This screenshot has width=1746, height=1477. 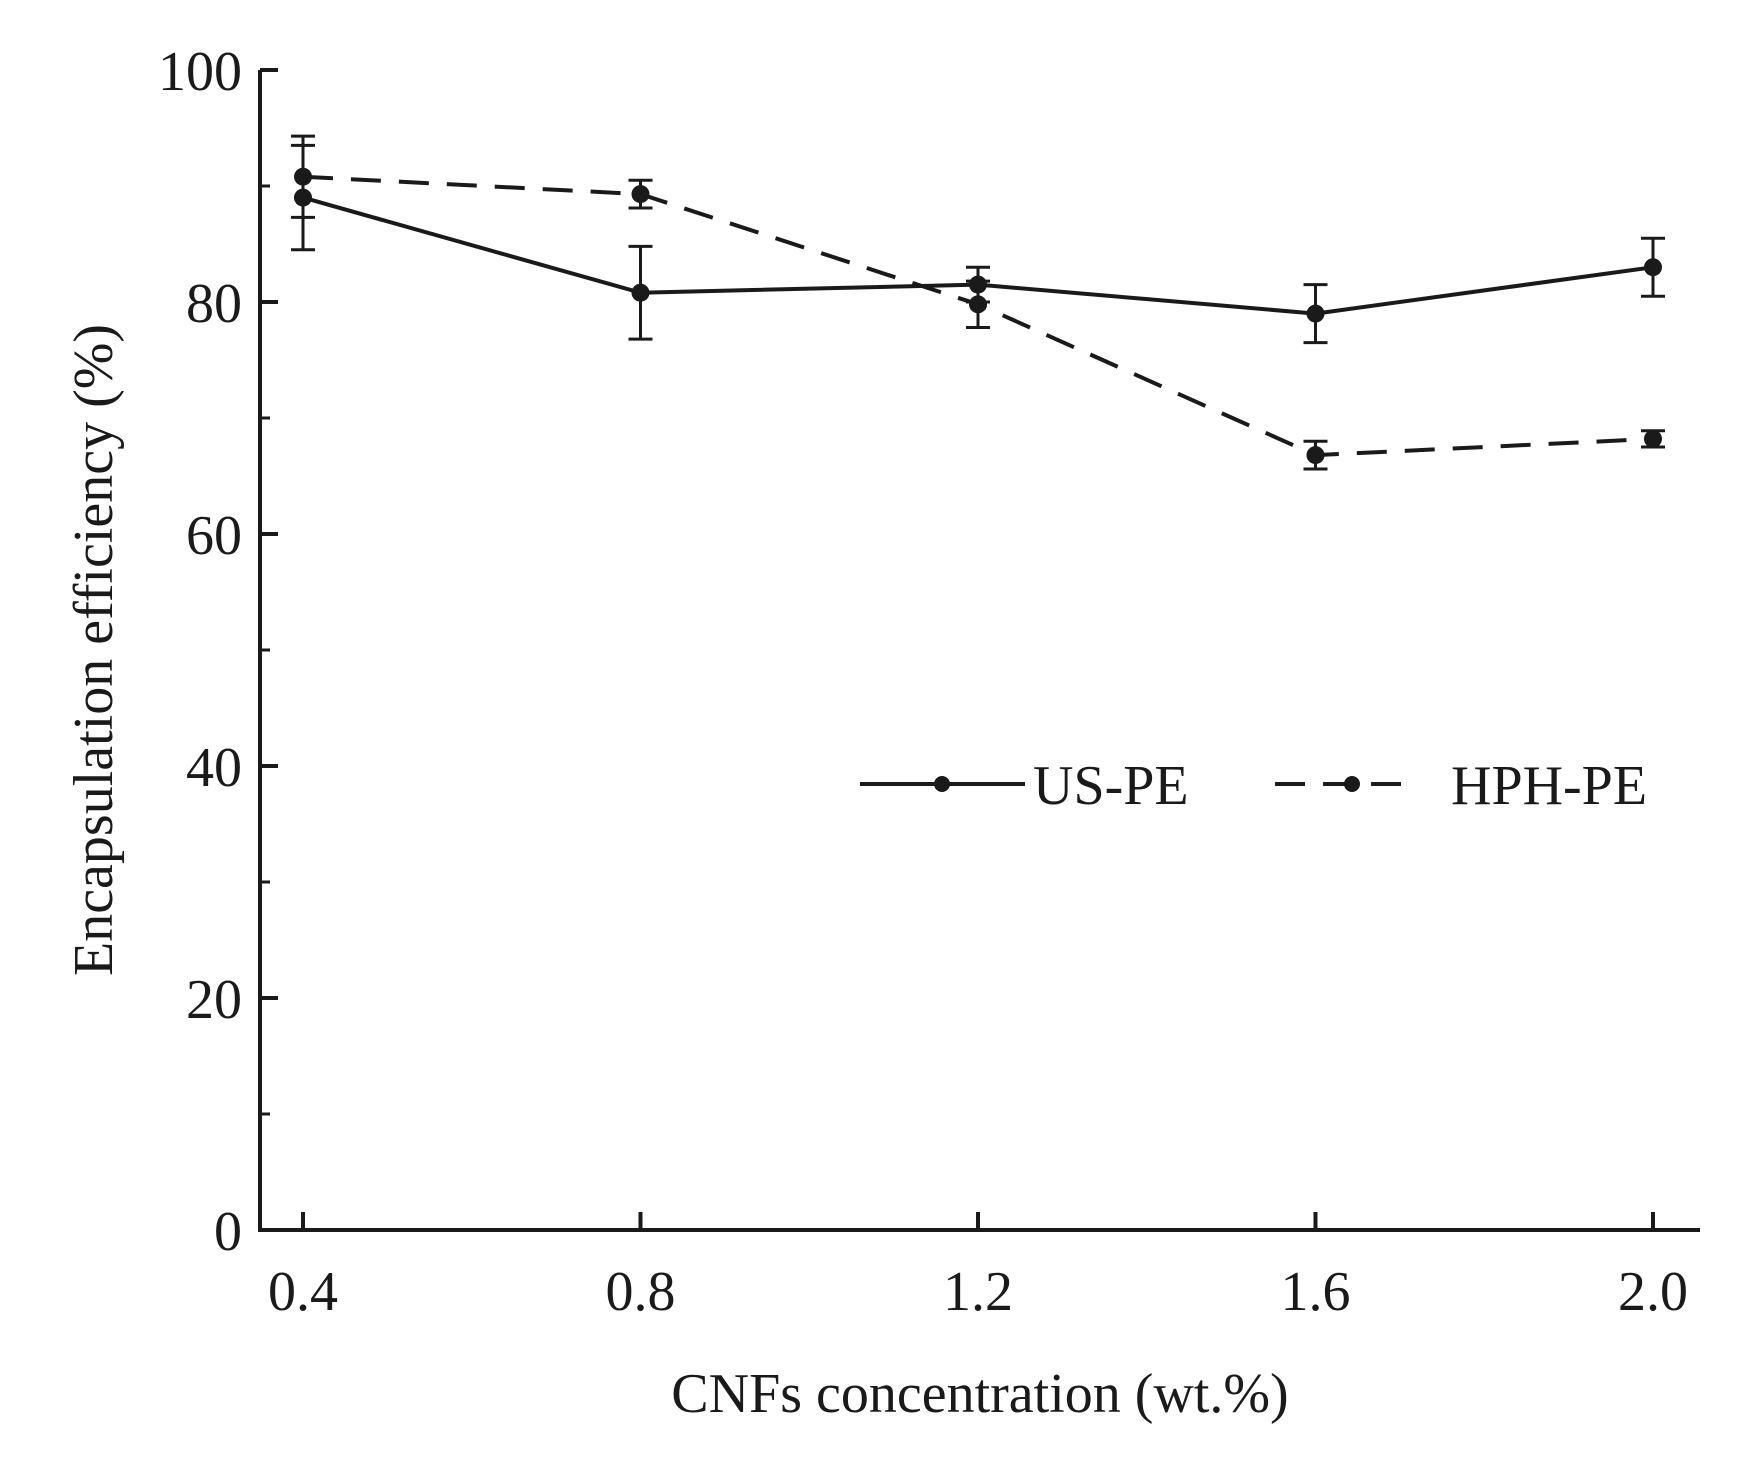 What do you see at coordinates (1653, 1292) in the screenshot?
I see `x-tick-label: 2.0` at bounding box center [1653, 1292].